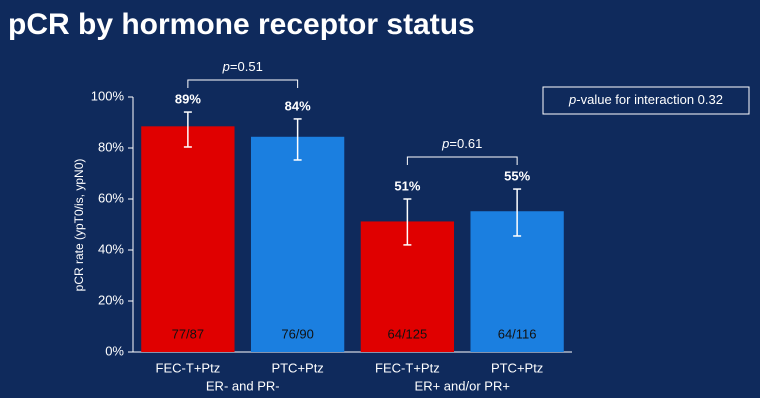 Image resolution: width=760 pixels, height=398 pixels. What do you see at coordinates (114, 350) in the screenshot?
I see `y-tick-label: 0%` at bounding box center [114, 350].